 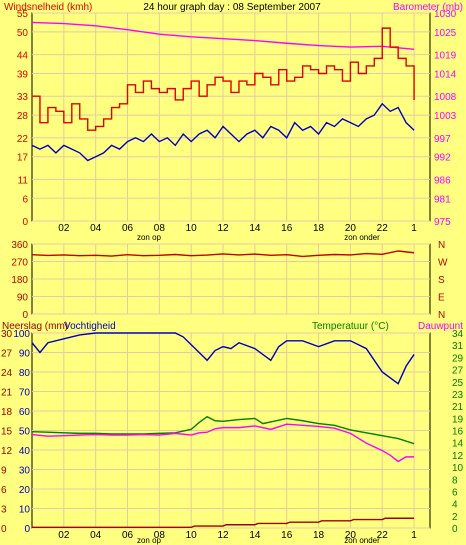 I want to click on humidity-tick-label: 80, so click(x=25, y=373).